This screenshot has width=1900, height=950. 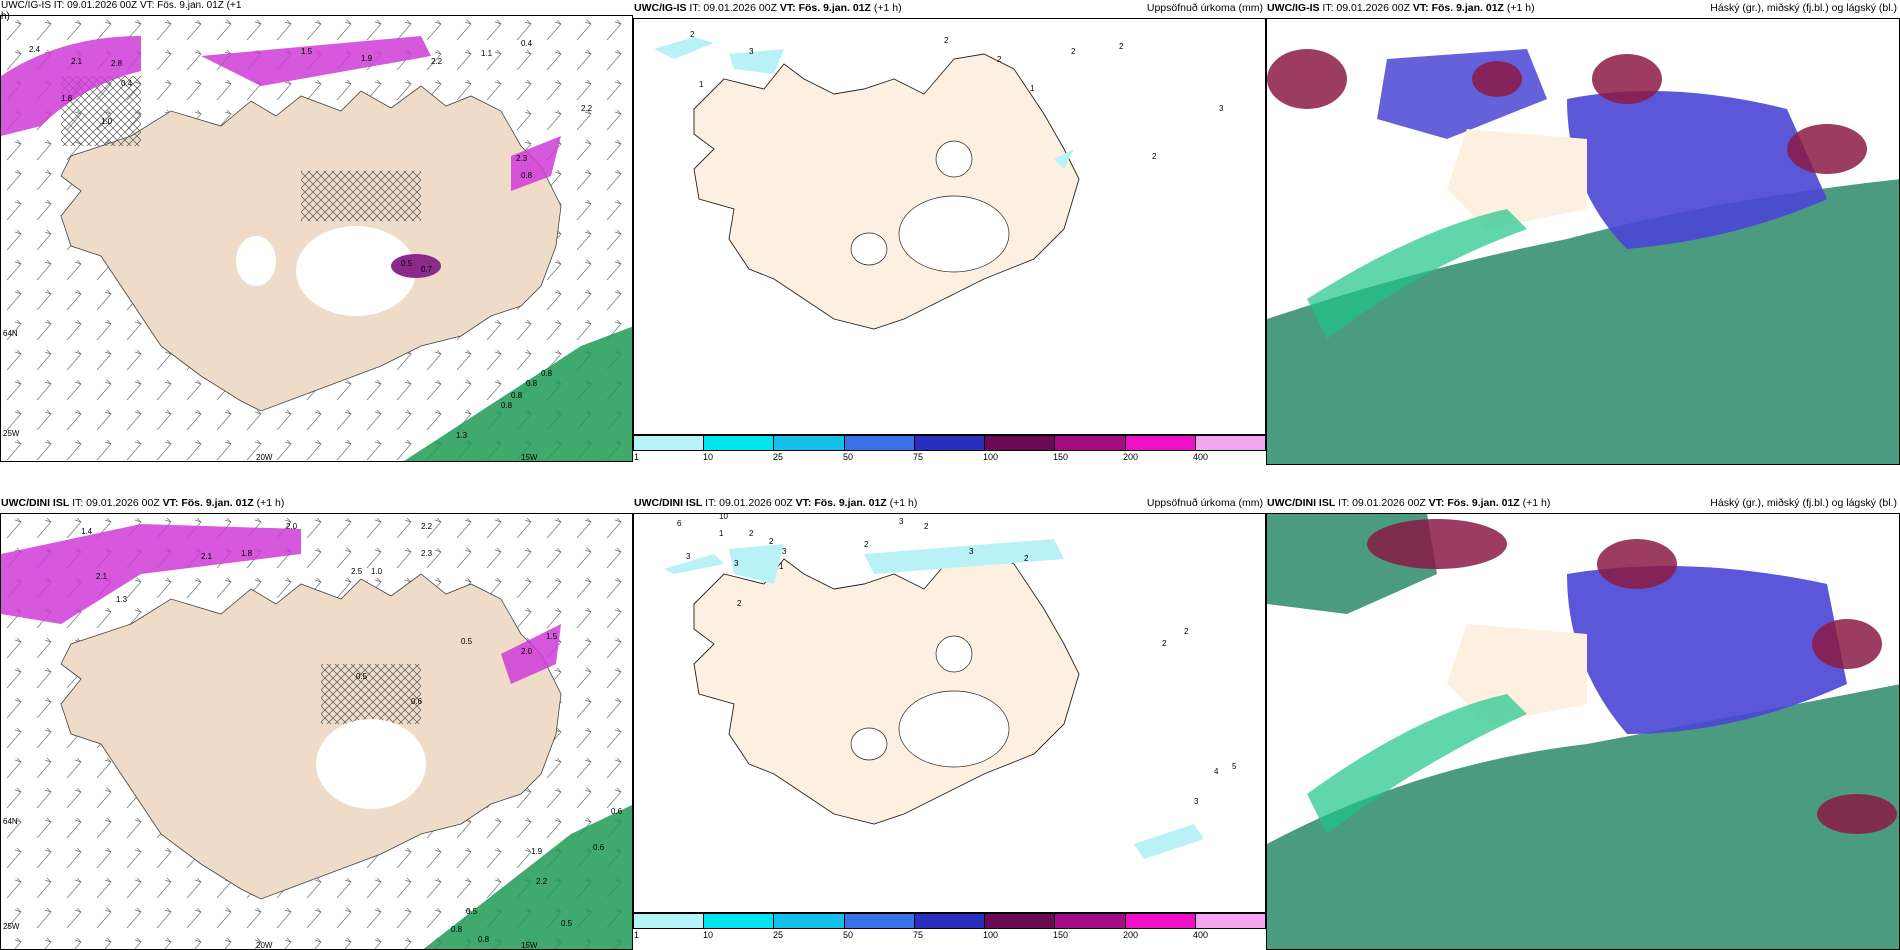 I want to click on value-label: 2.5, so click(x=357, y=571).